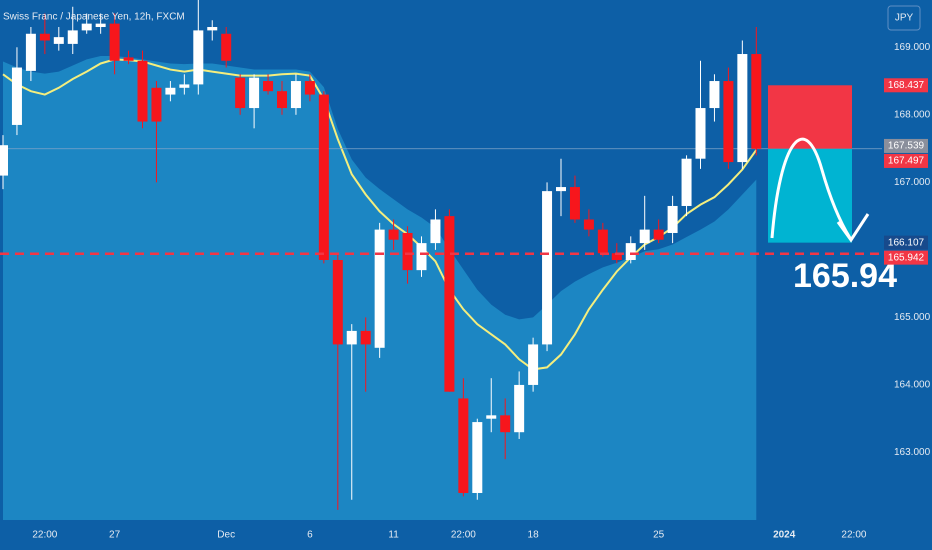  Describe the element at coordinates (784, 535) in the screenshot. I see `x-tick-label: 2024` at that location.